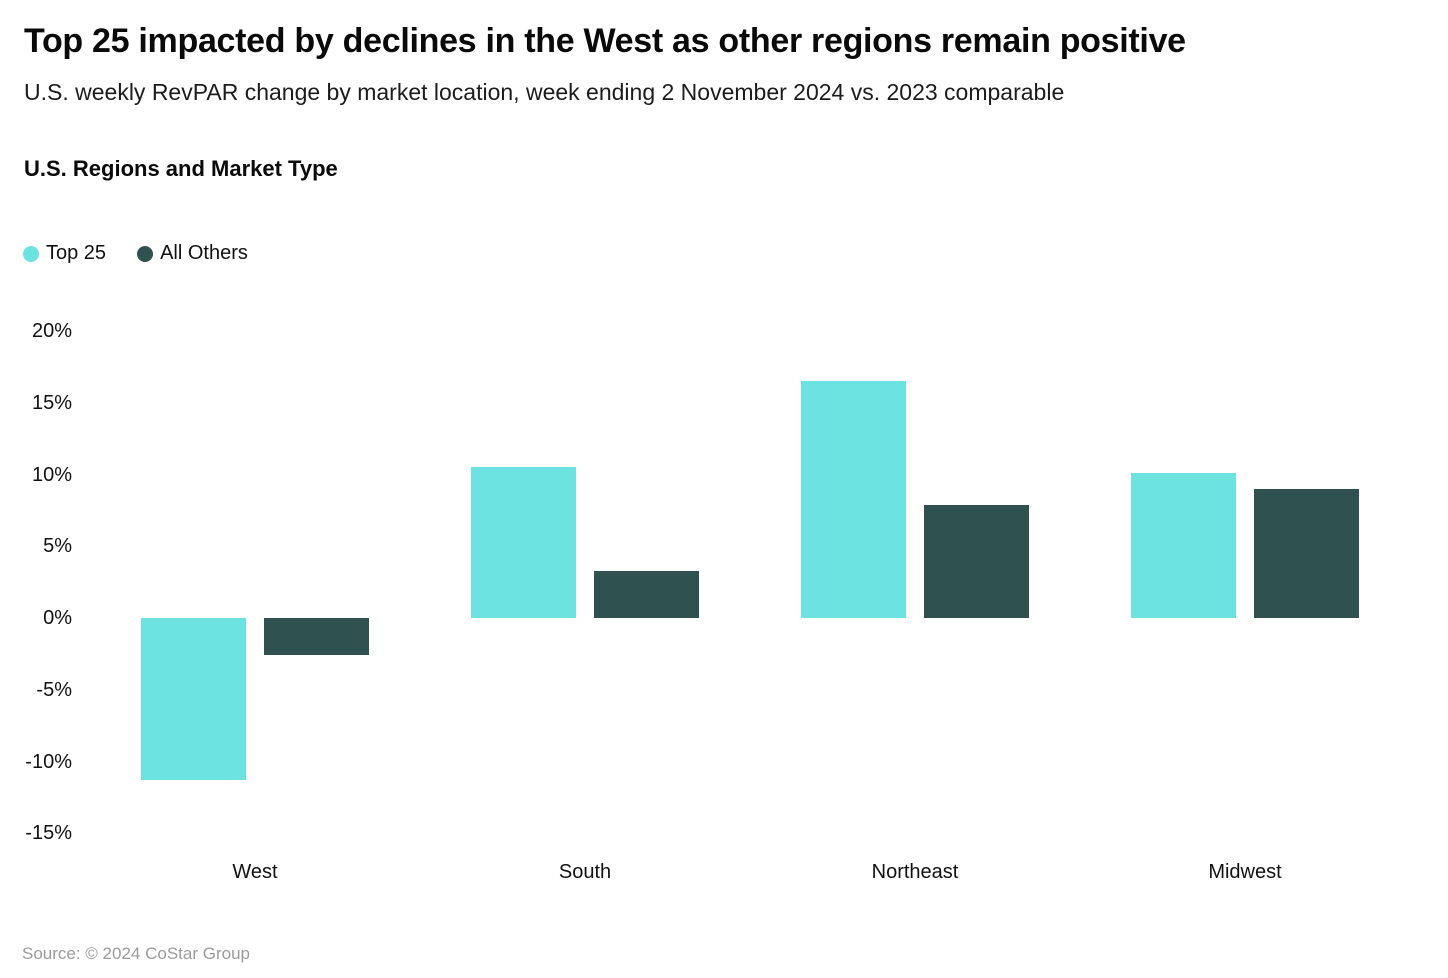 Image resolution: width=1448 pixels, height=978 pixels. I want to click on bar-south-all-others, so click(646, 594).